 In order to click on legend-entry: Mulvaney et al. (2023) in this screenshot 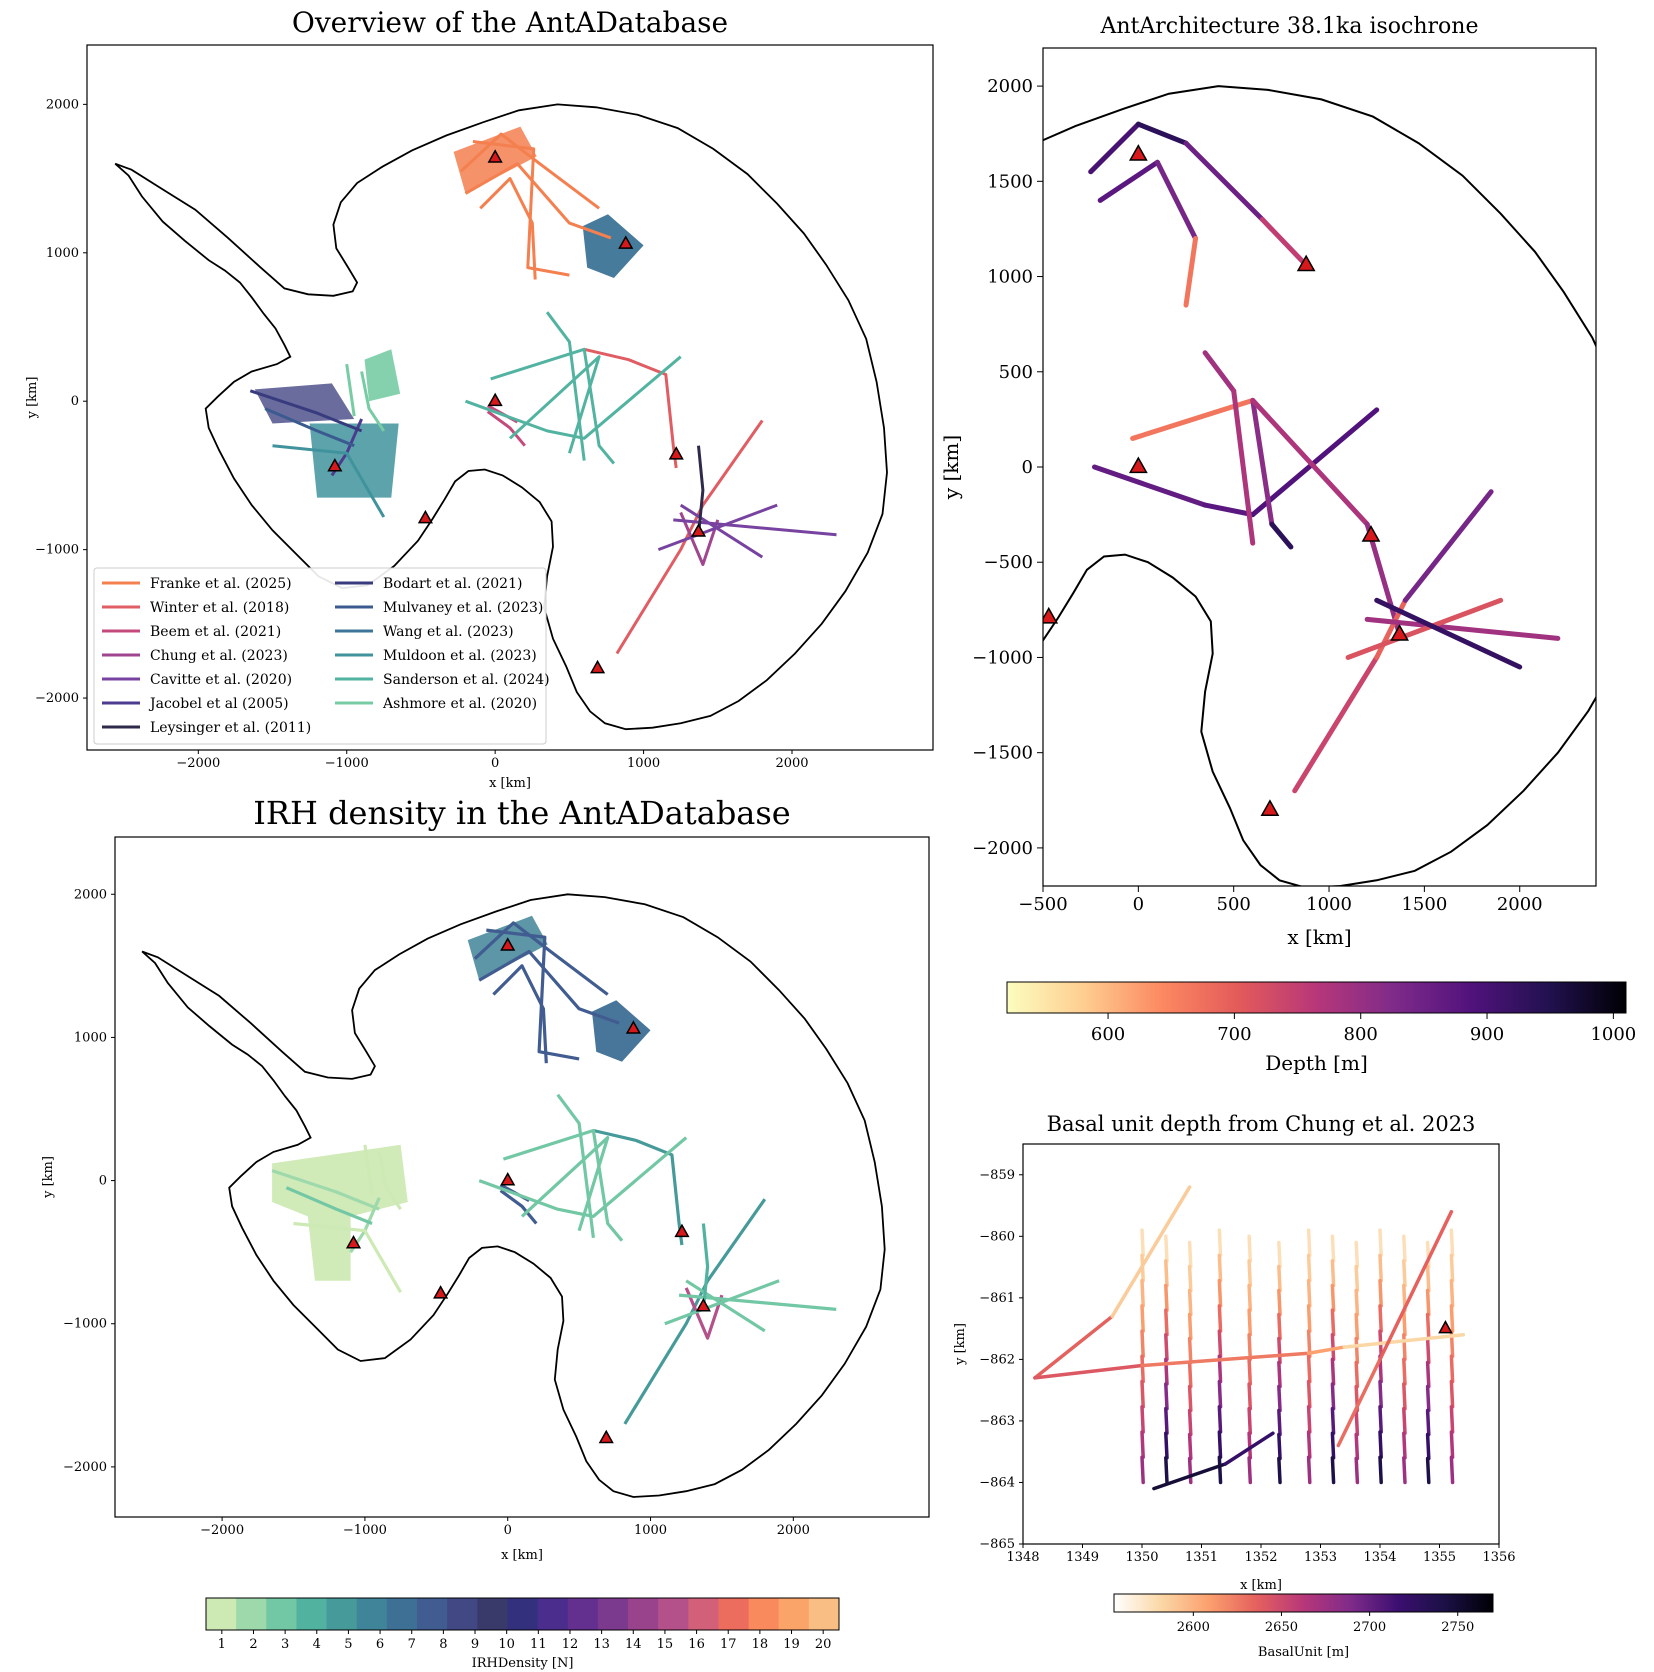, I will do `click(463, 608)`.